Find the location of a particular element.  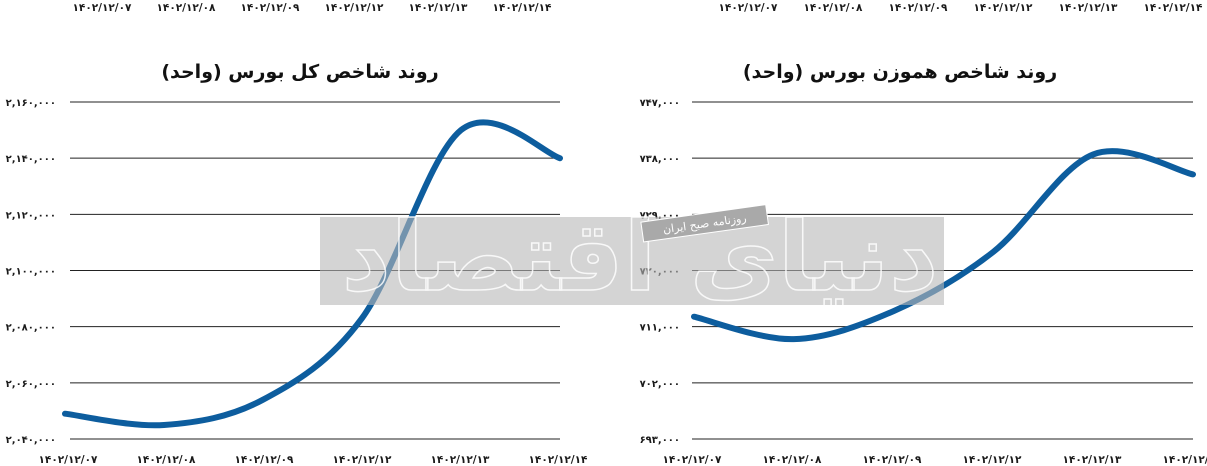

chart-title: روند شاخص هموزن بورس (واحد) is located at coordinates (900, 72).